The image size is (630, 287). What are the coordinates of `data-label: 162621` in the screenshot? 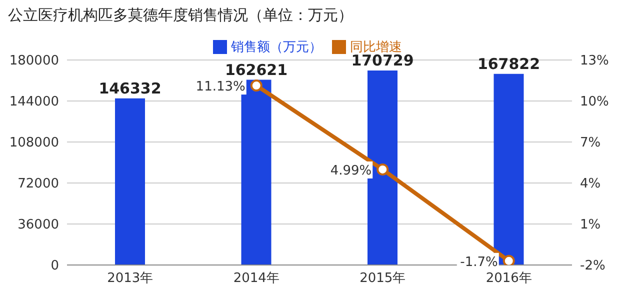 It's located at (256, 69).